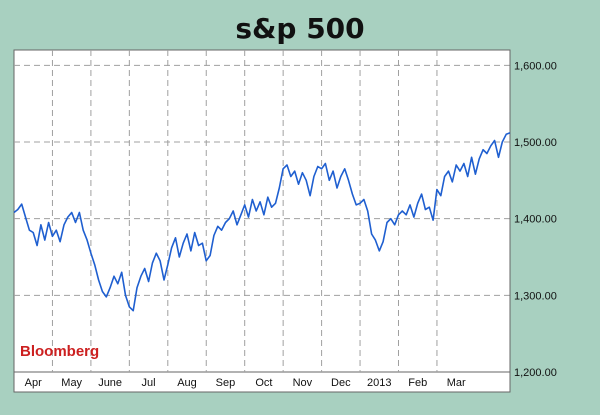  I want to click on y-tick-label: 1,600.00, so click(535, 66).